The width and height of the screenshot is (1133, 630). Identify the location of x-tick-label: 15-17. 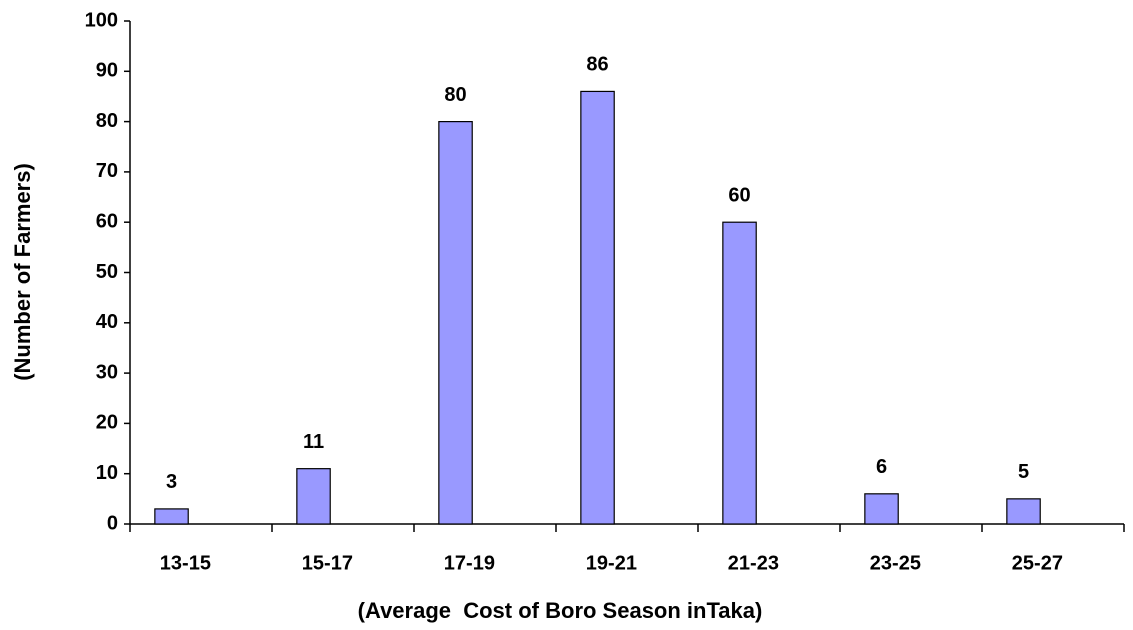
(327, 563).